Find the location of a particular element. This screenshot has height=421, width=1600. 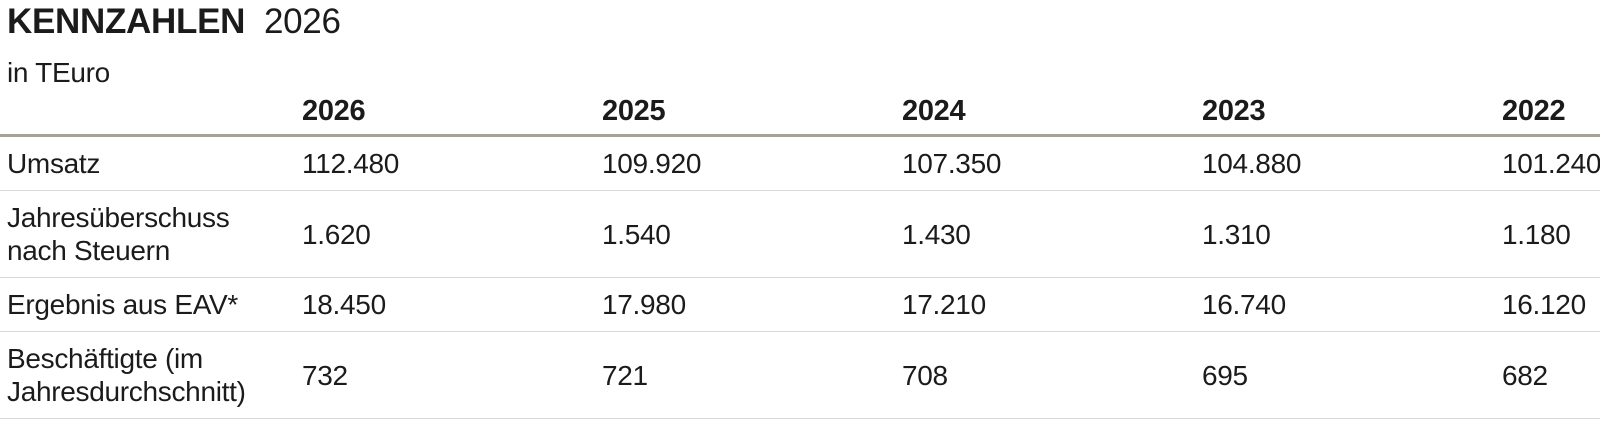

table-header: 2026 2025 2024 2023 2022 is located at coordinates (800, 112).